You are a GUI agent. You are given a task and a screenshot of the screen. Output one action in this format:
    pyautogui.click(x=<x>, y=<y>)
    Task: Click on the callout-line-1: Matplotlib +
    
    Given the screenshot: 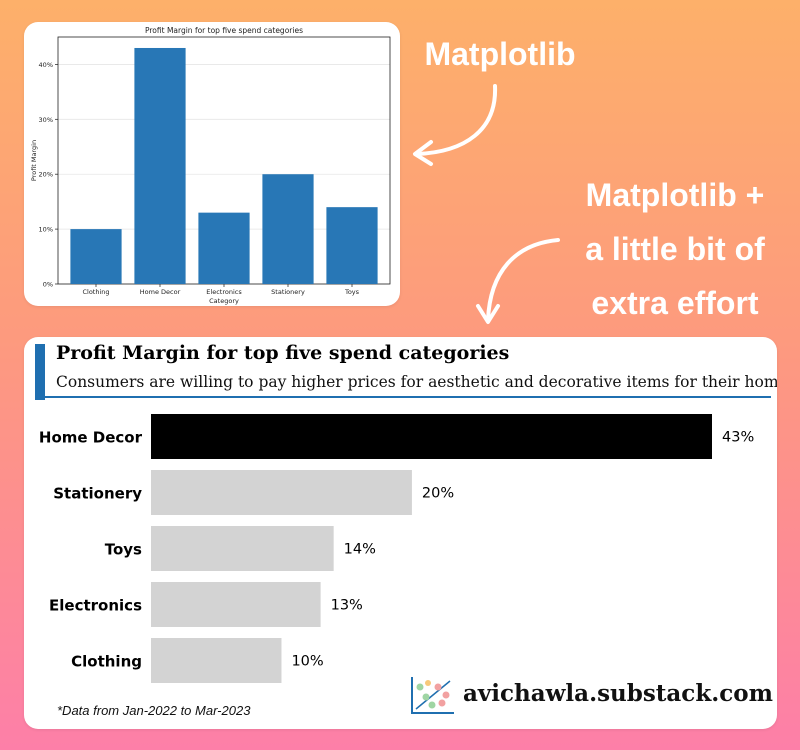 What is the action you would take?
    pyautogui.click(x=675, y=195)
    